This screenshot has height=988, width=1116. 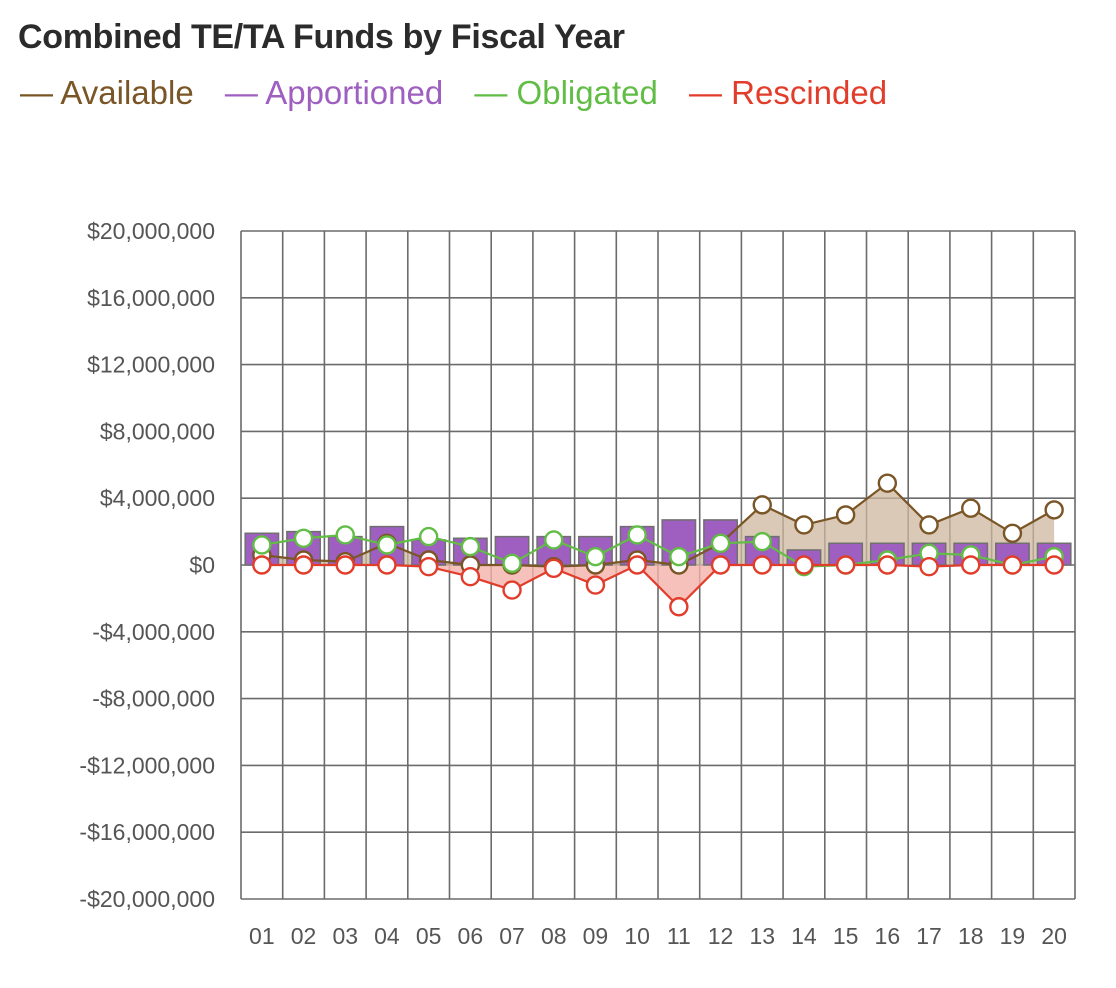 What do you see at coordinates (929, 936) in the screenshot?
I see `x-tick-label: 17` at bounding box center [929, 936].